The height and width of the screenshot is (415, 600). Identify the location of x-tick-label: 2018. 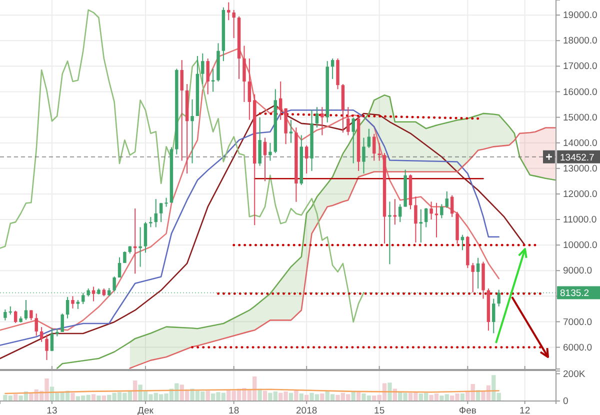
(307, 410).